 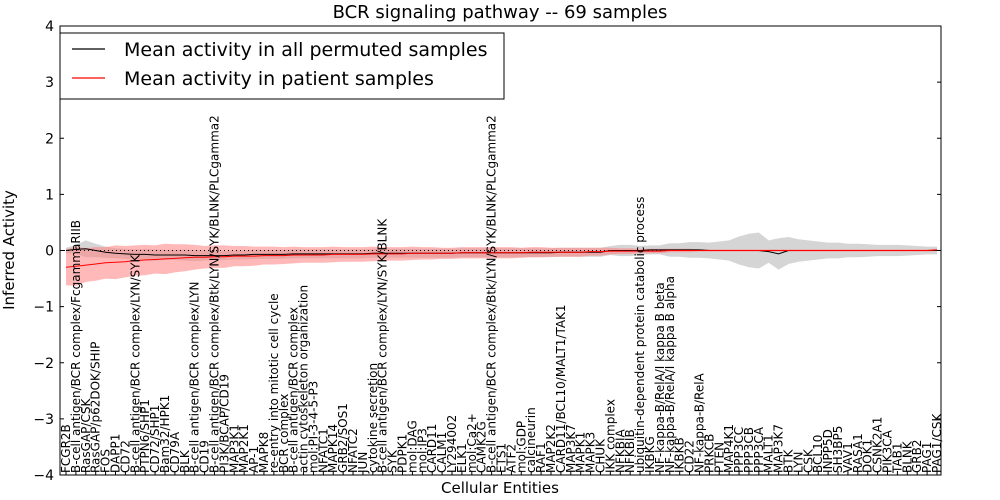 What do you see at coordinates (650, 454) in the screenshot?
I see `category-label: IKBKG` at bounding box center [650, 454].